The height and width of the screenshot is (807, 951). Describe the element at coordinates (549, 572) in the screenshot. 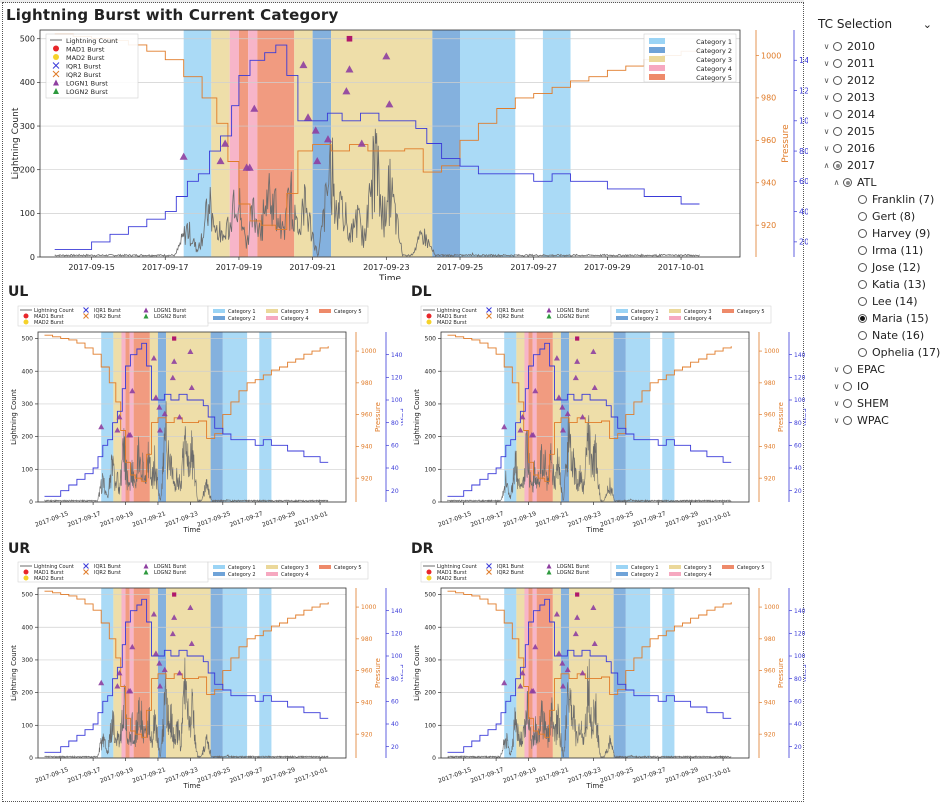

I see `legend-triangle-icon` at that location.